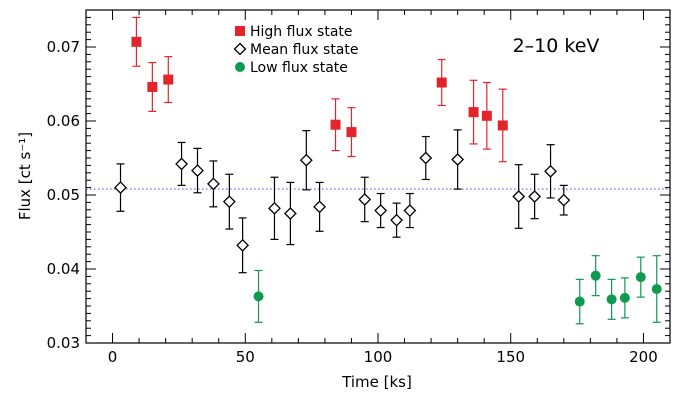 The width and height of the screenshot is (679, 396). What do you see at coordinates (63, 121) in the screenshot?
I see `y-tick-label: 0.06` at bounding box center [63, 121].